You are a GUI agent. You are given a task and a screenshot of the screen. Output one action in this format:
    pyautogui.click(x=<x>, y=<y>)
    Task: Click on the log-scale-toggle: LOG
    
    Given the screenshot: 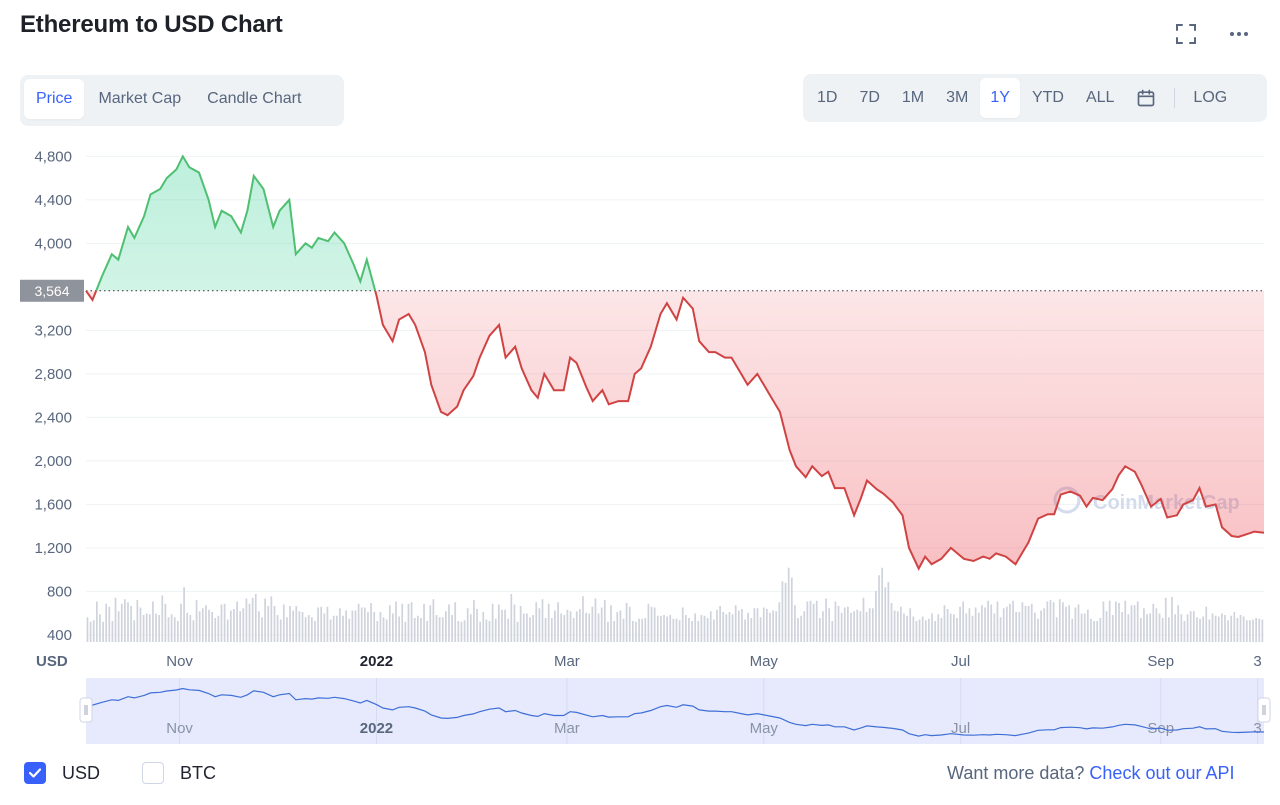 What is the action you would take?
    pyautogui.click(x=1210, y=97)
    